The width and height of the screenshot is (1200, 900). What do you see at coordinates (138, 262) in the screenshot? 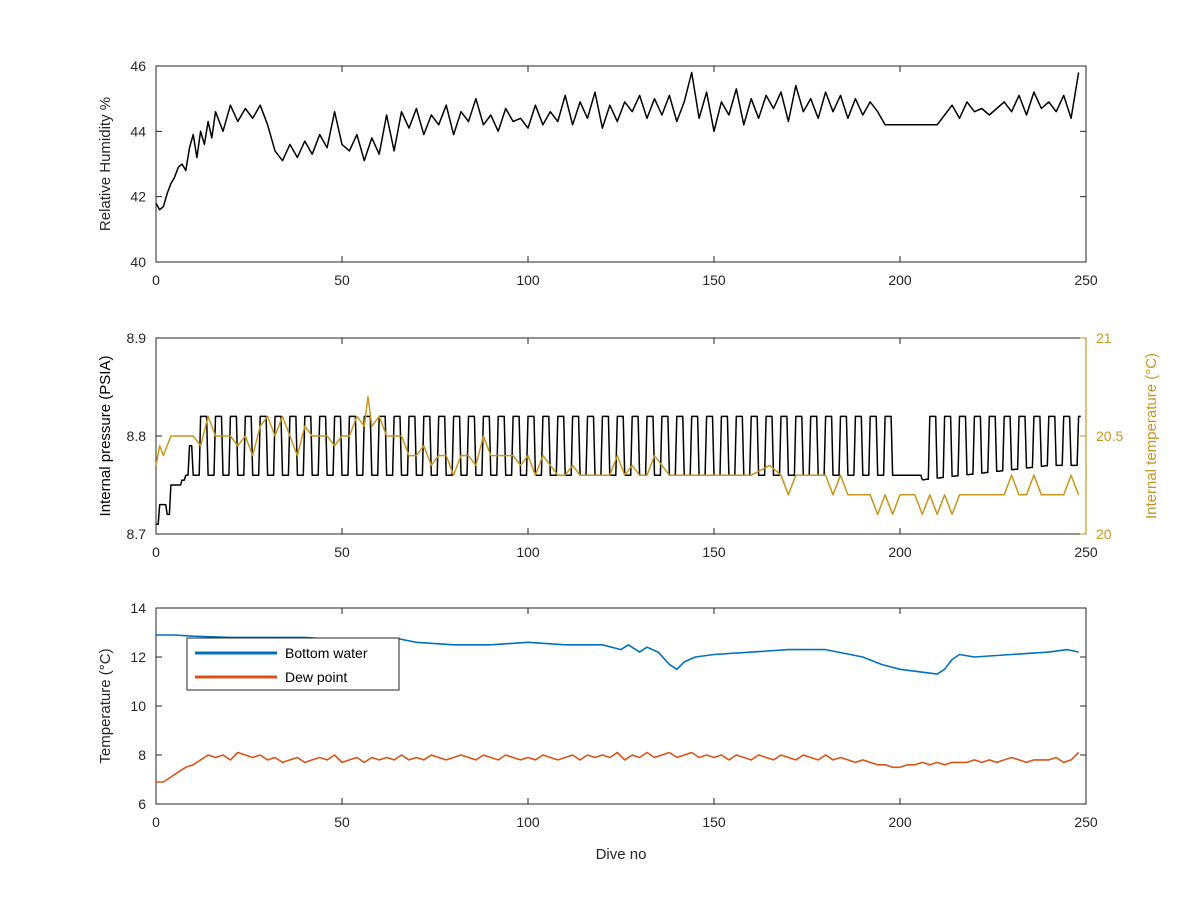
I see `y-tick-label: 40` at bounding box center [138, 262].